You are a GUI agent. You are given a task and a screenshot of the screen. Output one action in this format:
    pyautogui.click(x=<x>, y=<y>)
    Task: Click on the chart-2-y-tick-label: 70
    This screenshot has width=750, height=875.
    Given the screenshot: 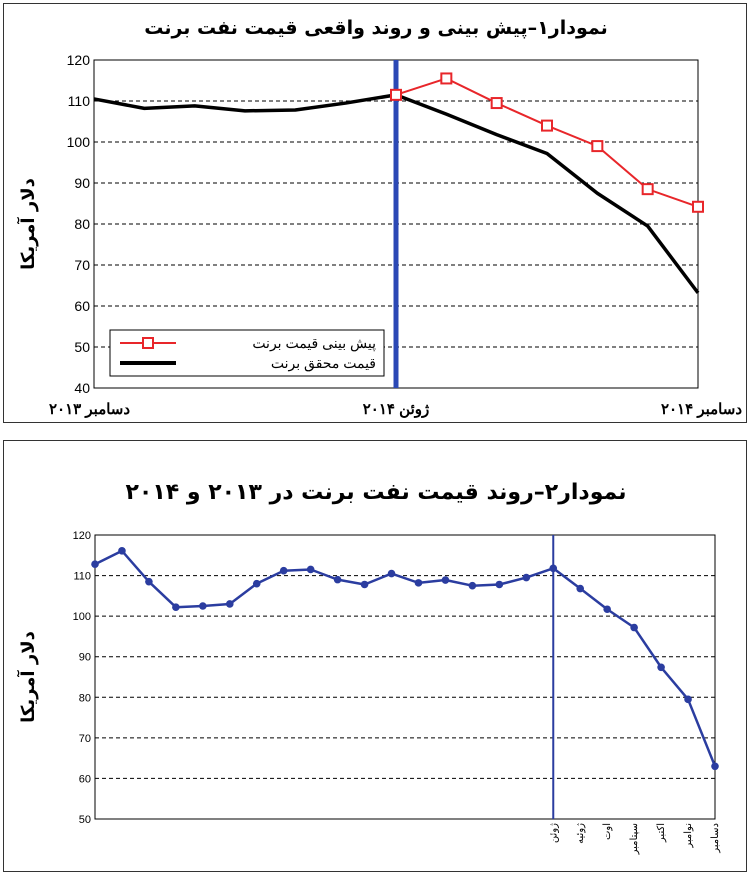 What is the action you would take?
    pyautogui.click(x=85, y=739)
    